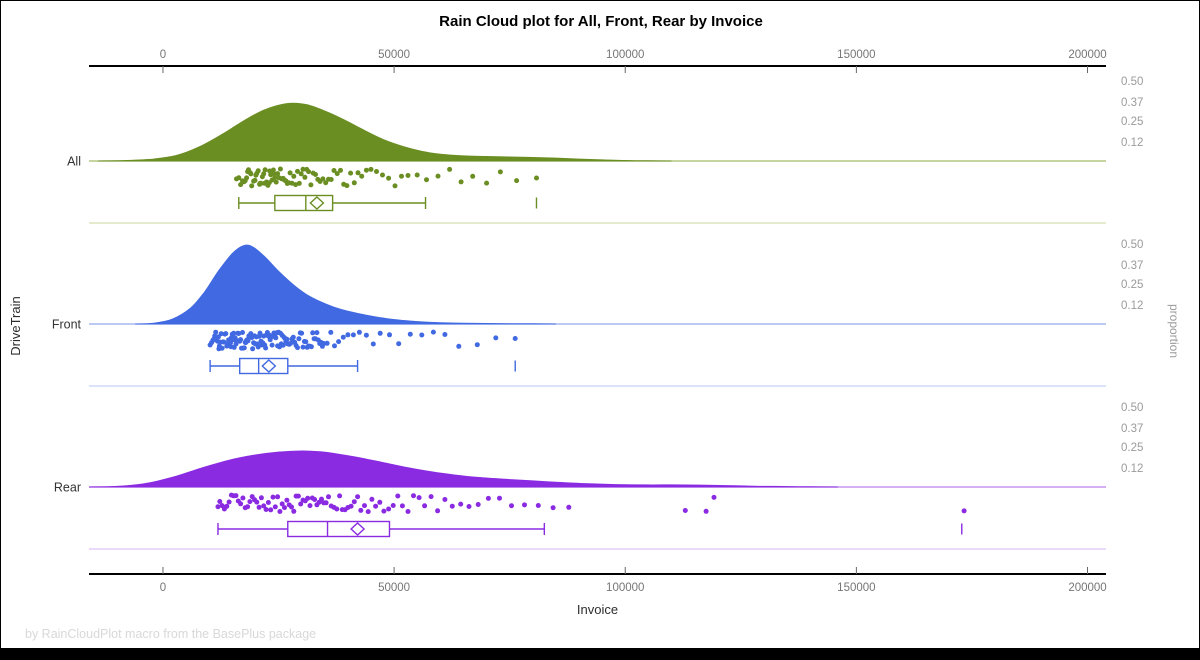  Describe the element at coordinates (385, 132) in the screenshot. I see `density-curve-all` at that location.